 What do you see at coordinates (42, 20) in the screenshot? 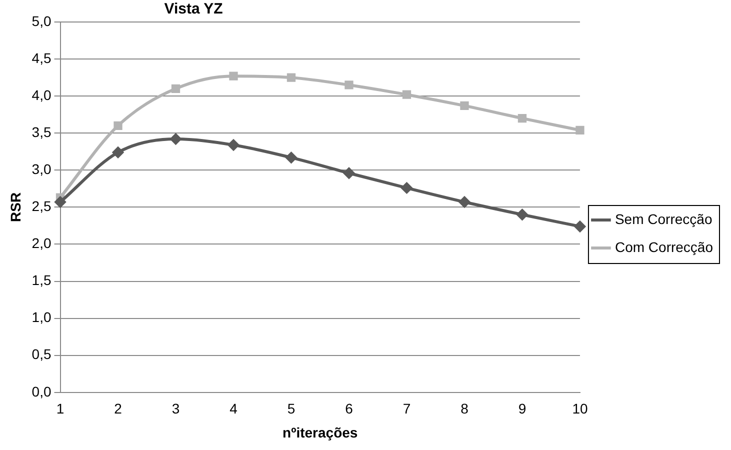
I see `y-tick-label: 5,0` at bounding box center [42, 20].